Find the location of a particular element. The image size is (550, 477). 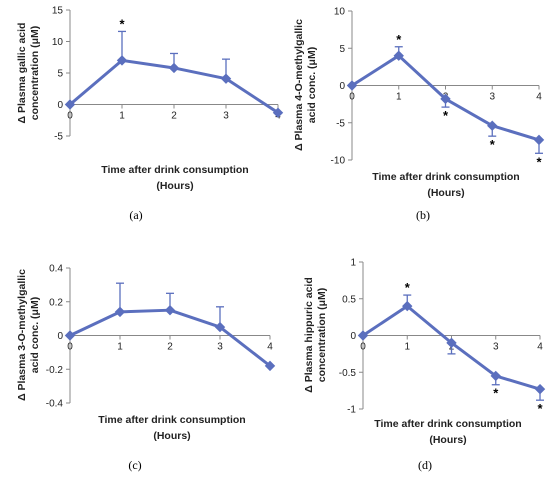

y-tick-label: -1 is located at coordinates (351, 410).